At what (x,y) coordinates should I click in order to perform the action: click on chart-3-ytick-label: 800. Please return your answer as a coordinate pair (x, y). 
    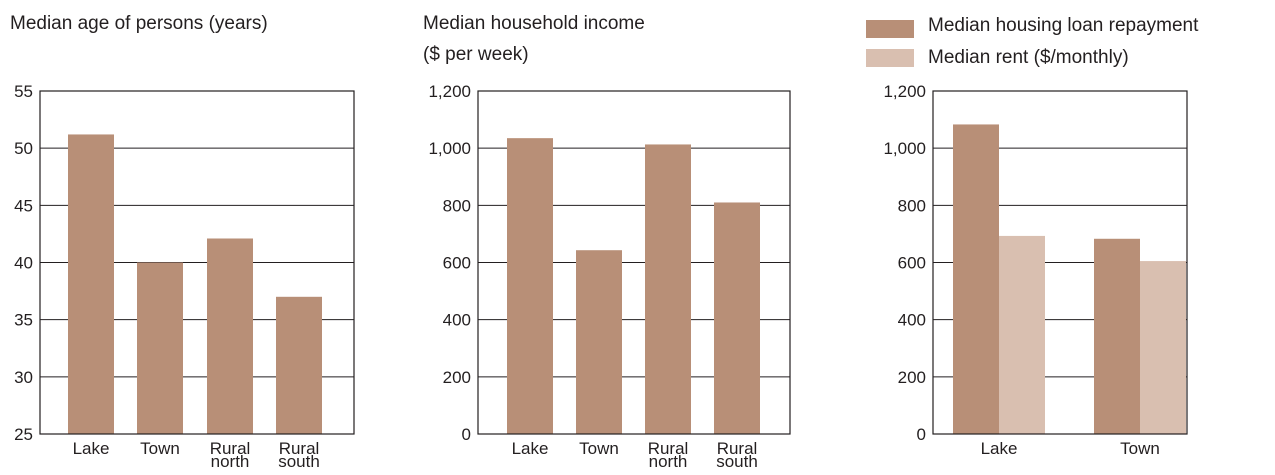
    Looking at the image, I should click on (912, 205).